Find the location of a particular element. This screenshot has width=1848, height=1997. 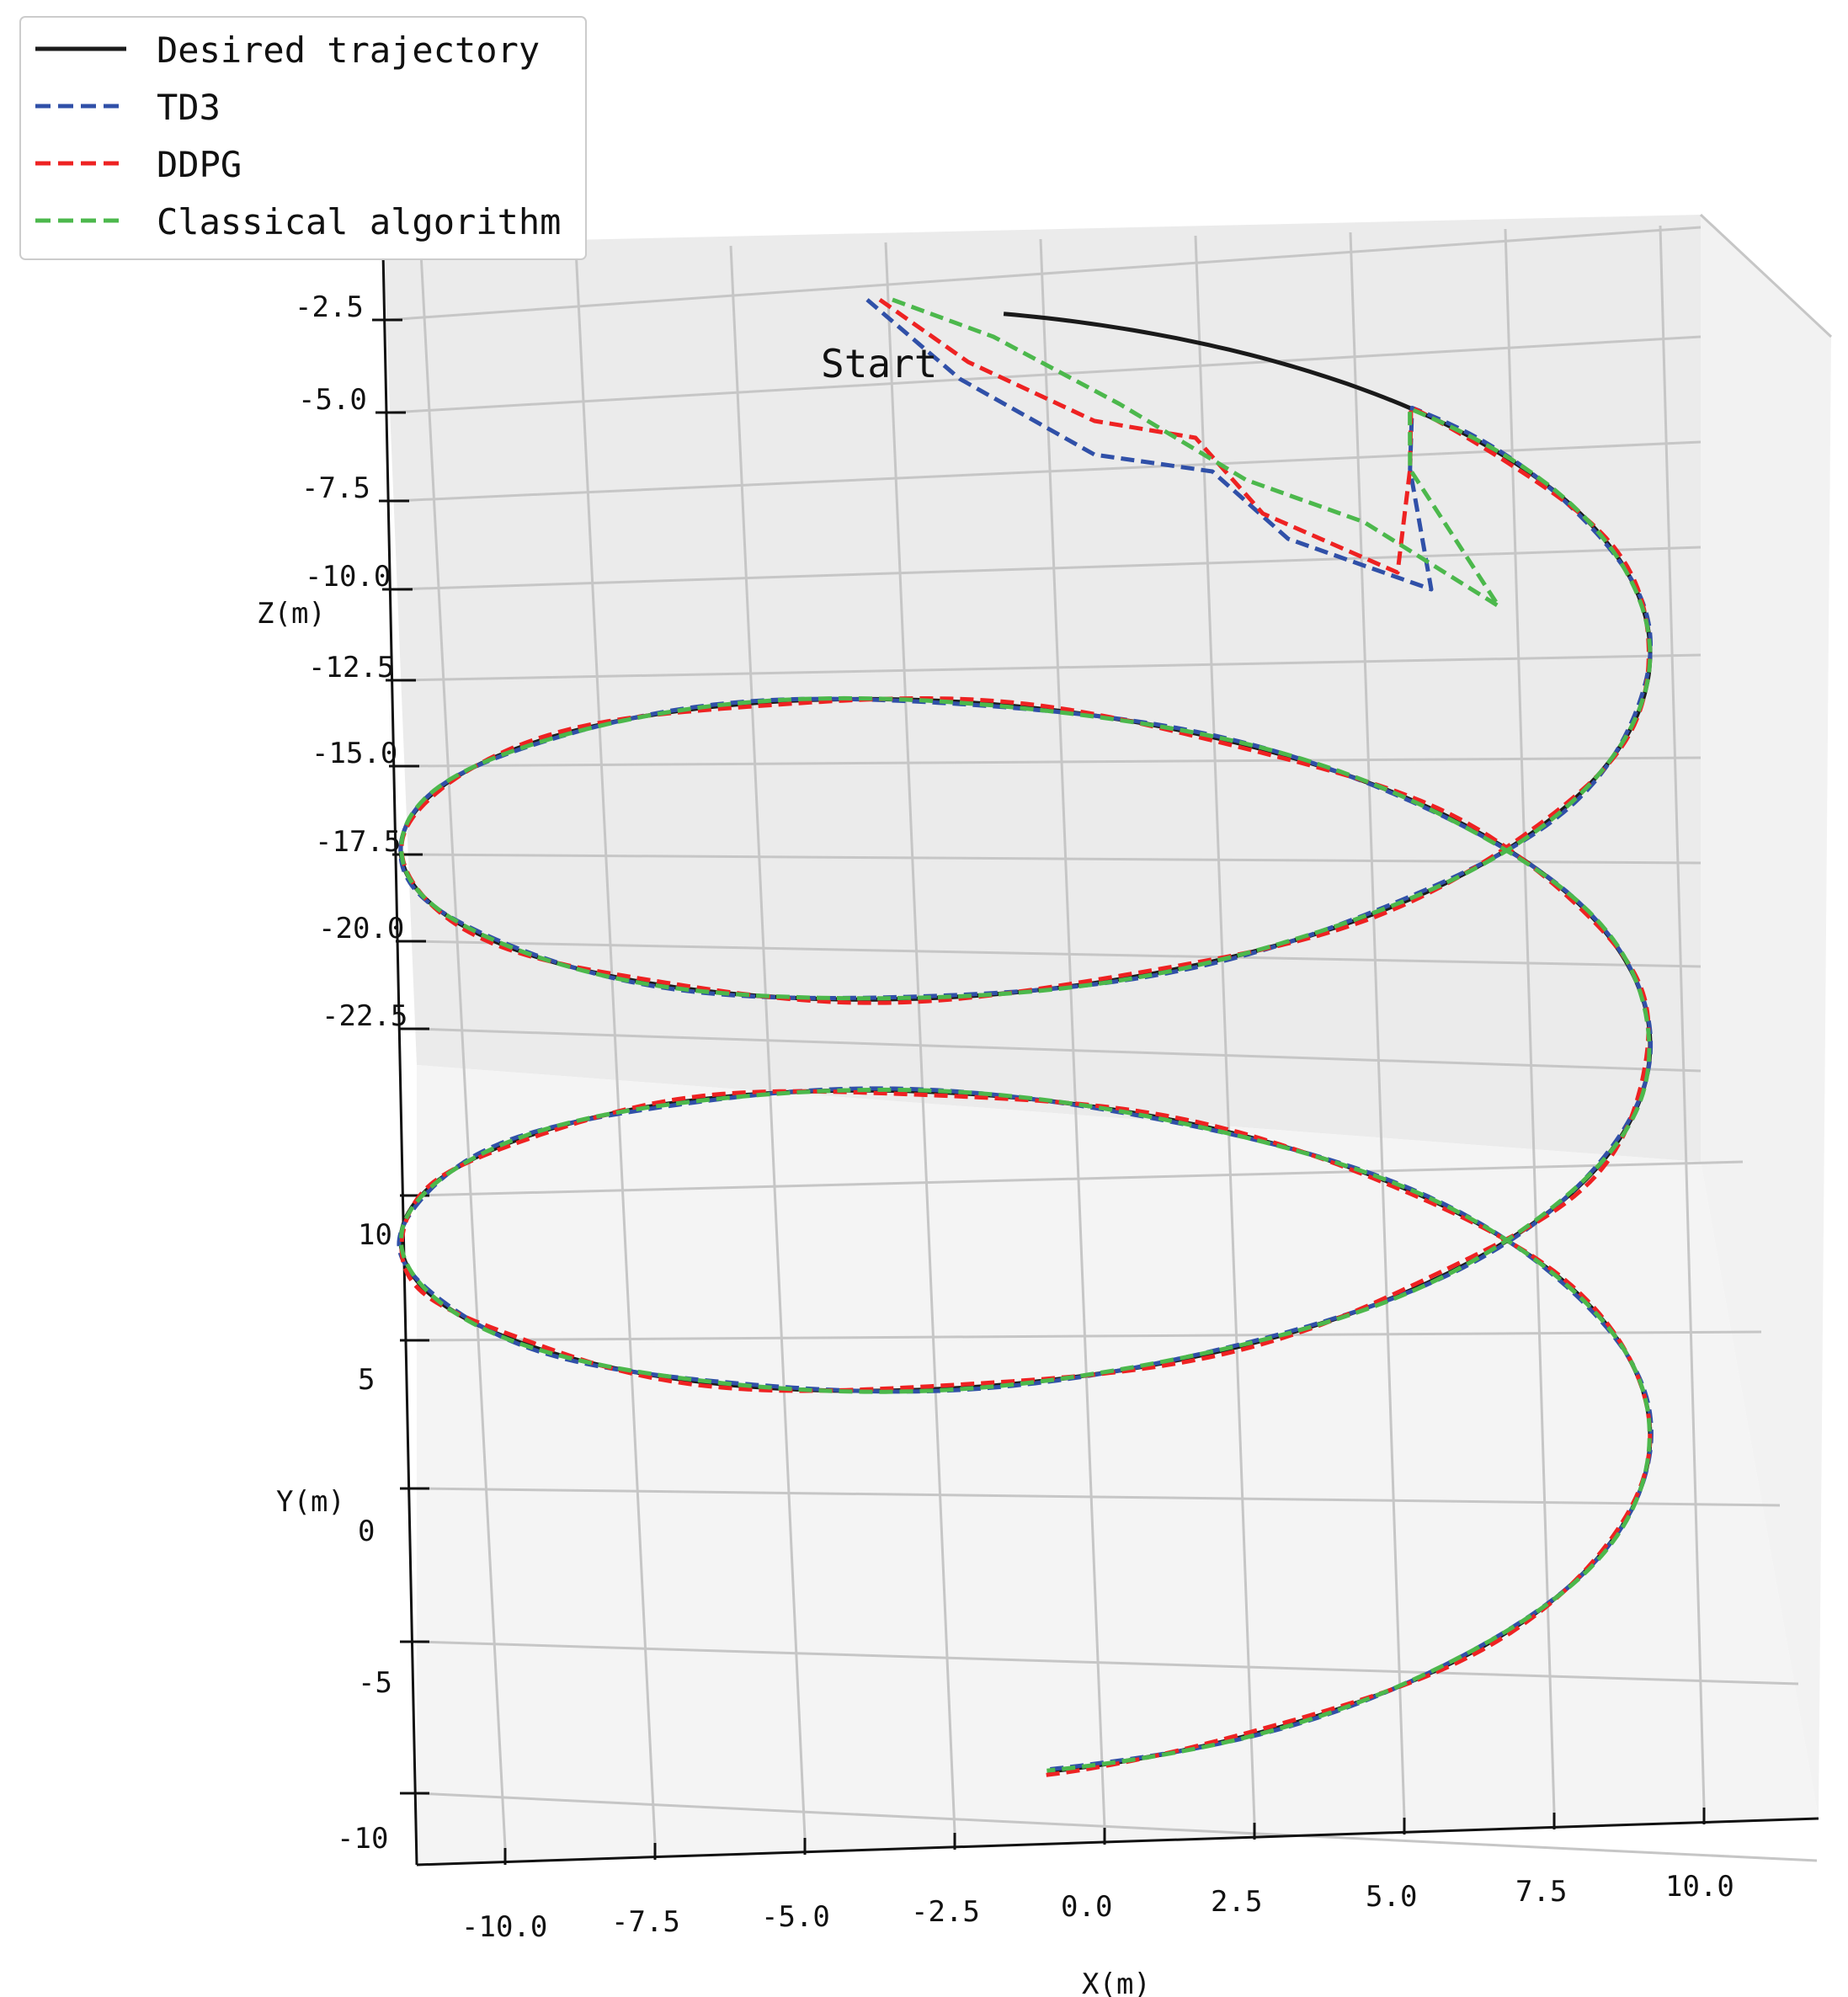

y-tick-label: 10 is located at coordinates (375, 1235).